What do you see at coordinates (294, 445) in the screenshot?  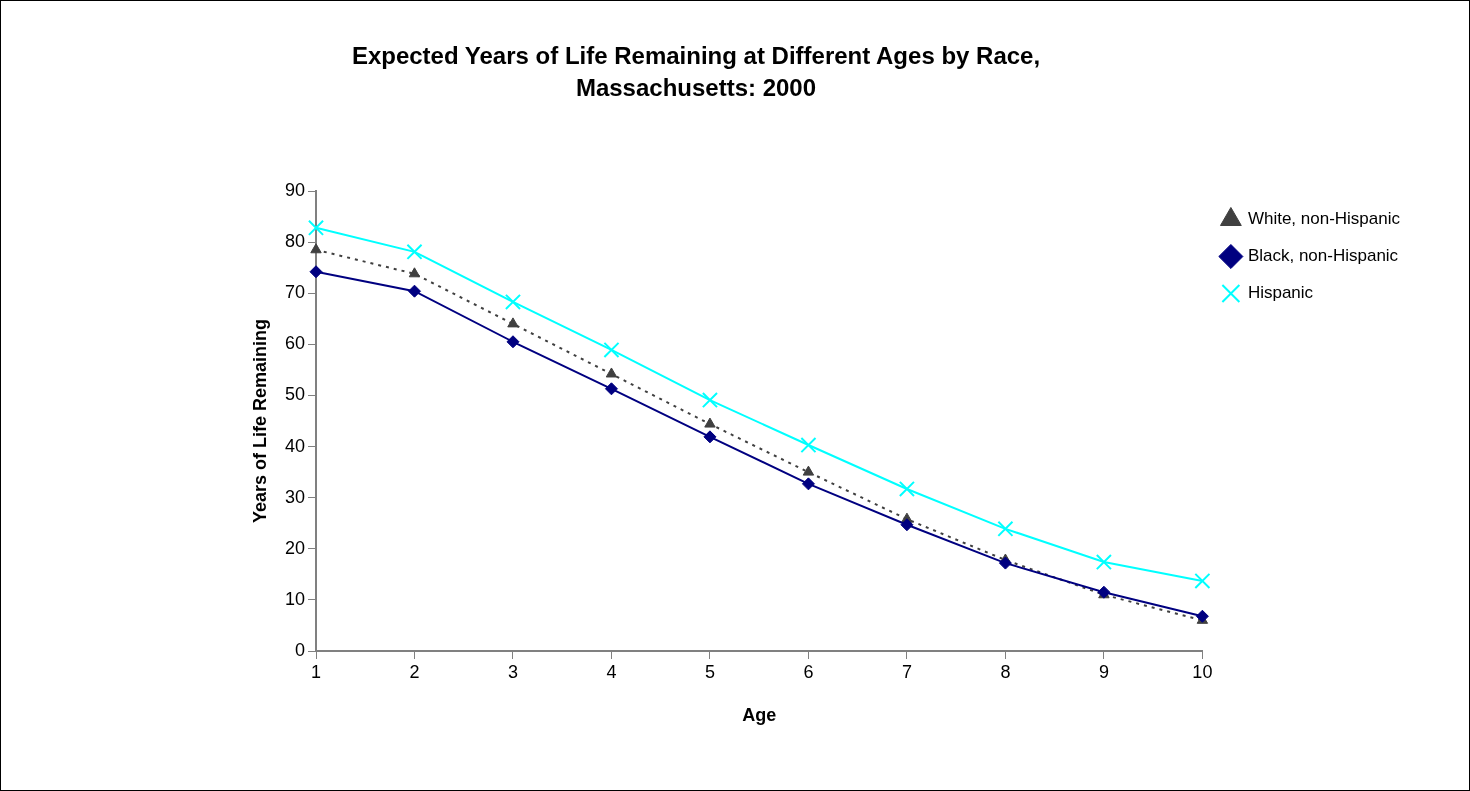 I see `y-tick-label: 40` at bounding box center [294, 445].